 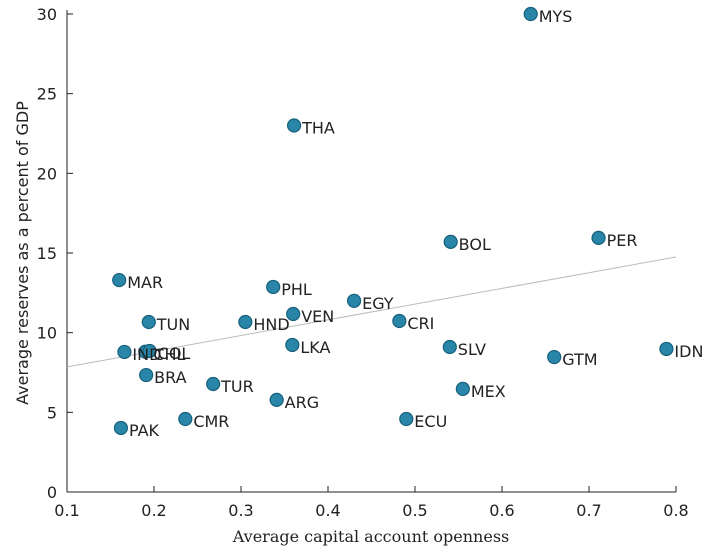 I want to click on x-tick-label: 0.6, so click(x=501, y=510).